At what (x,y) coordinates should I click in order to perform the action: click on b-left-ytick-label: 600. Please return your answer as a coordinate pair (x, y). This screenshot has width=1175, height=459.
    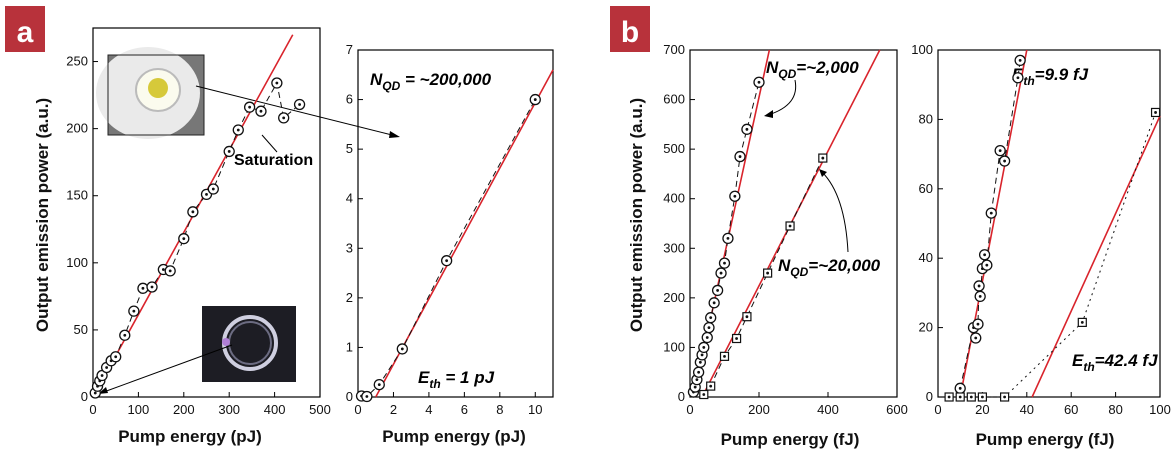
    Looking at the image, I should click on (674, 99).